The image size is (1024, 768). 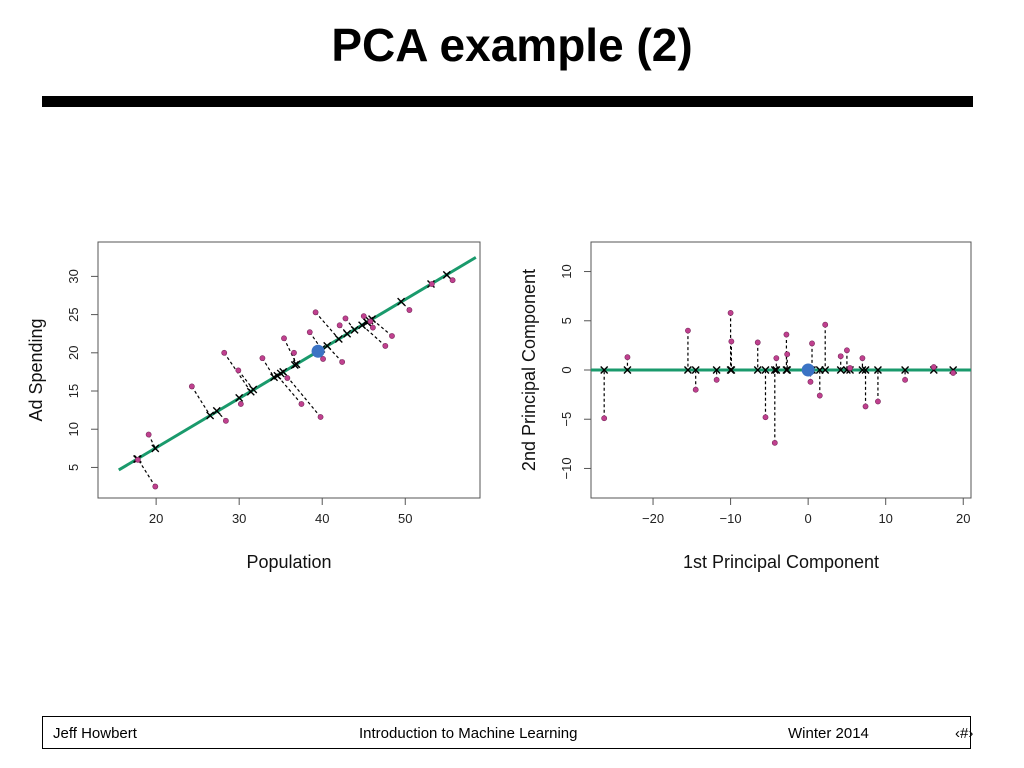 What do you see at coordinates (156, 518) in the screenshot?
I see `x-tick-label: 20` at bounding box center [156, 518].